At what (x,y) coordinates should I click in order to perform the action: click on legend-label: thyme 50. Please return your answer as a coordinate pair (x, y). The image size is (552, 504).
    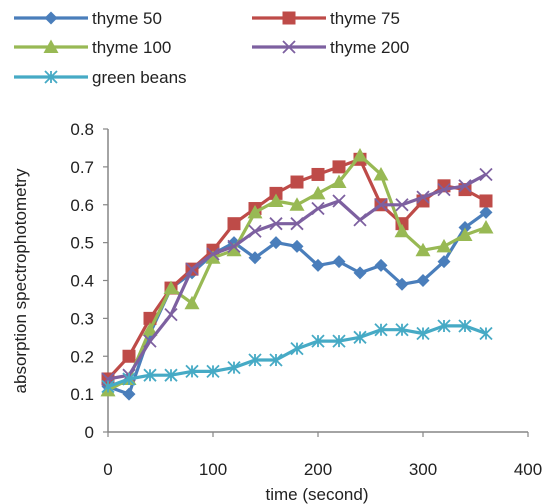
    Looking at the image, I should click on (127, 18).